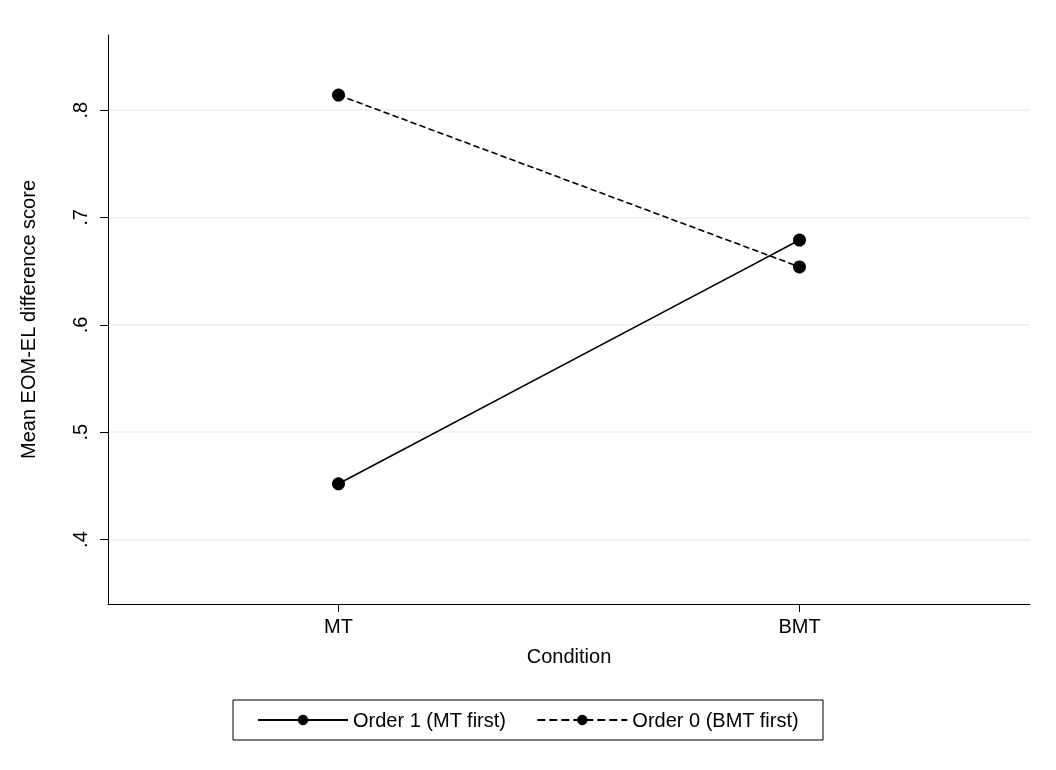 The image size is (1056, 770). I want to click on x-axis-title: Condition, so click(569, 656).